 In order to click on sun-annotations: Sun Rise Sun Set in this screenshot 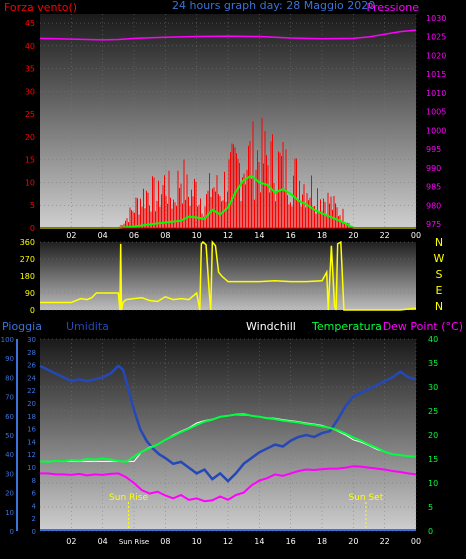, I will do `click(246, 512)`.